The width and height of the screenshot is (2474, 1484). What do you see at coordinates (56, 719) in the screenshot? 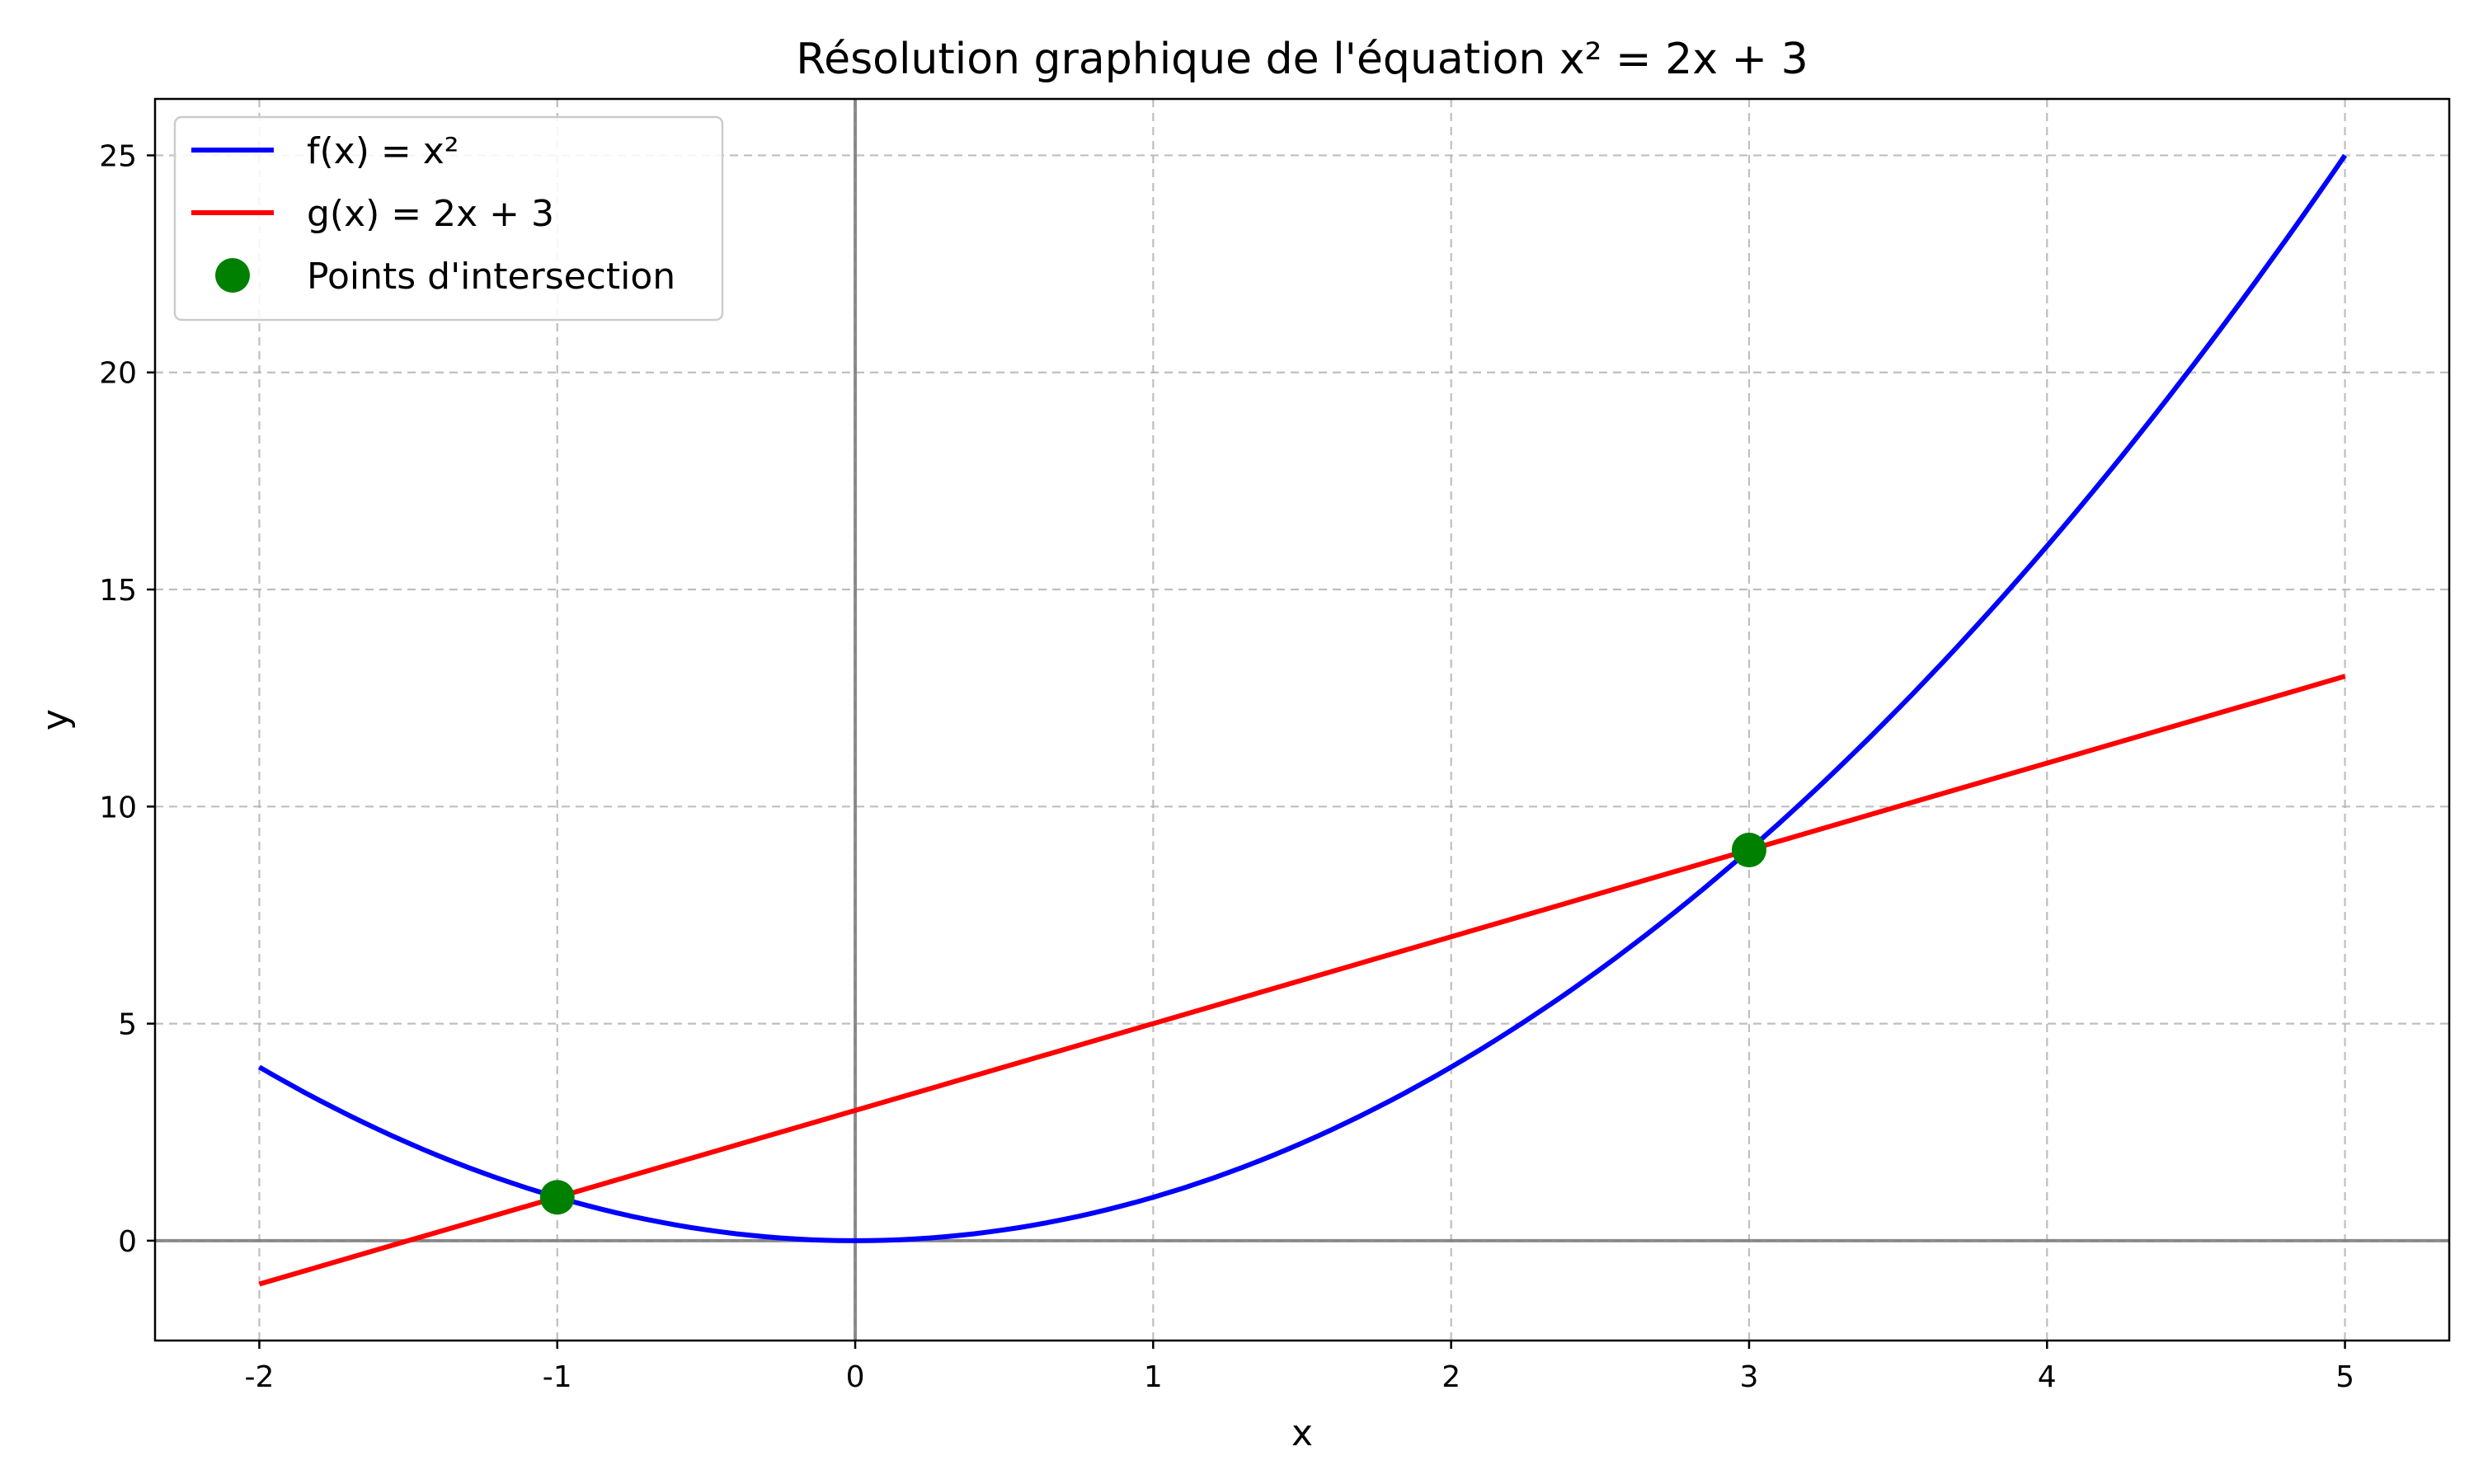
I see `y-axis-label: y` at bounding box center [56, 719].